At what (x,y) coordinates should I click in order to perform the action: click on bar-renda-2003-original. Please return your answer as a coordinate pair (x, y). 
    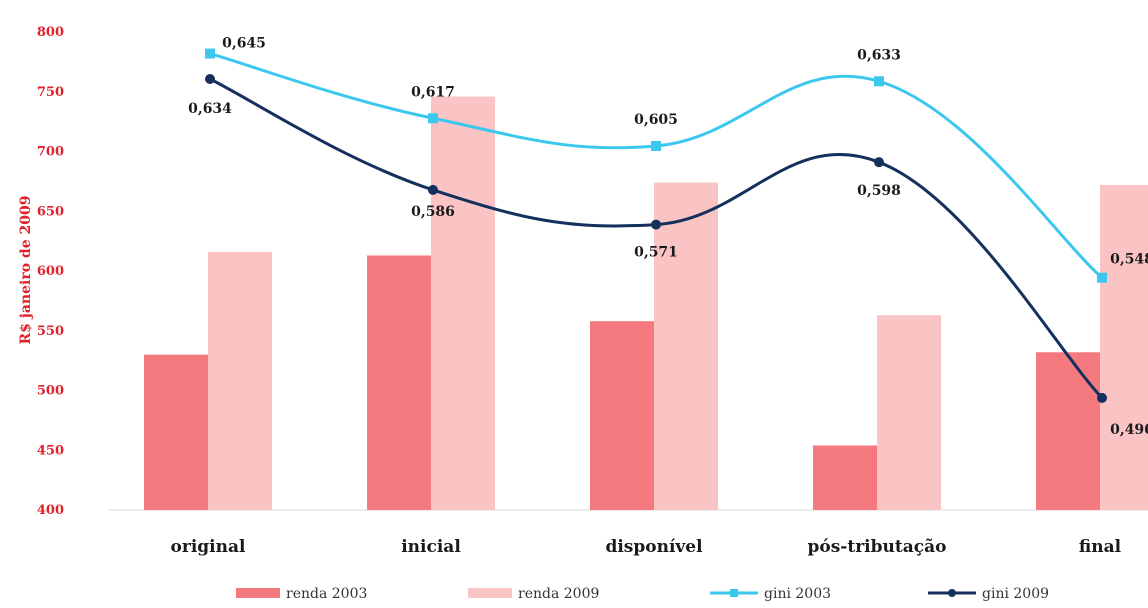
    Looking at the image, I should click on (176, 432).